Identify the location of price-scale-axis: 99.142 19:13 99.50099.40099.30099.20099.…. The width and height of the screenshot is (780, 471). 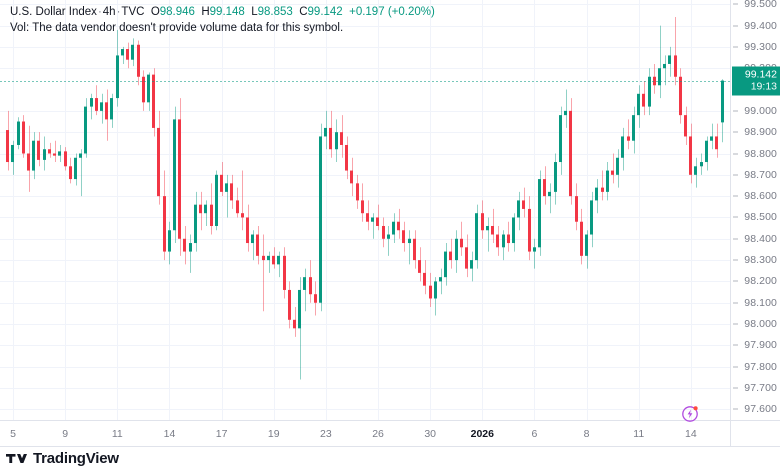
(755, 210).